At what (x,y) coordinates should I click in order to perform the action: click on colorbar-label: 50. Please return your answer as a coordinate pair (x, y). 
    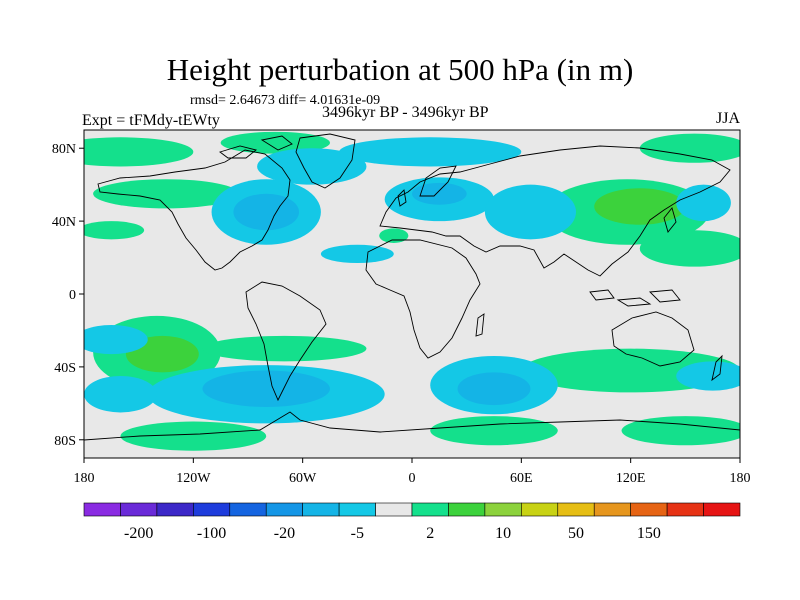
    Looking at the image, I should click on (576, 533).